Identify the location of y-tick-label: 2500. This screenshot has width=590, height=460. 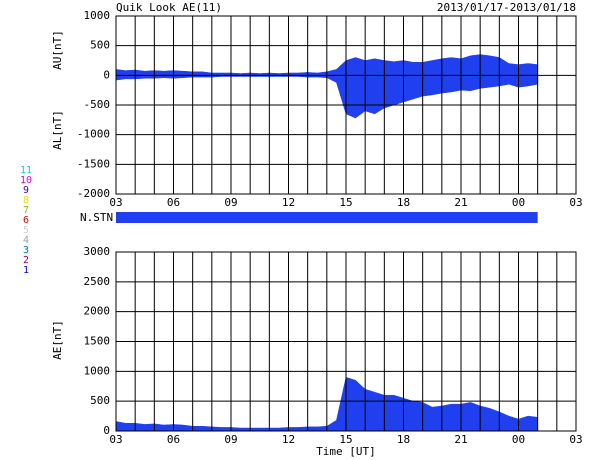
(97, 281).